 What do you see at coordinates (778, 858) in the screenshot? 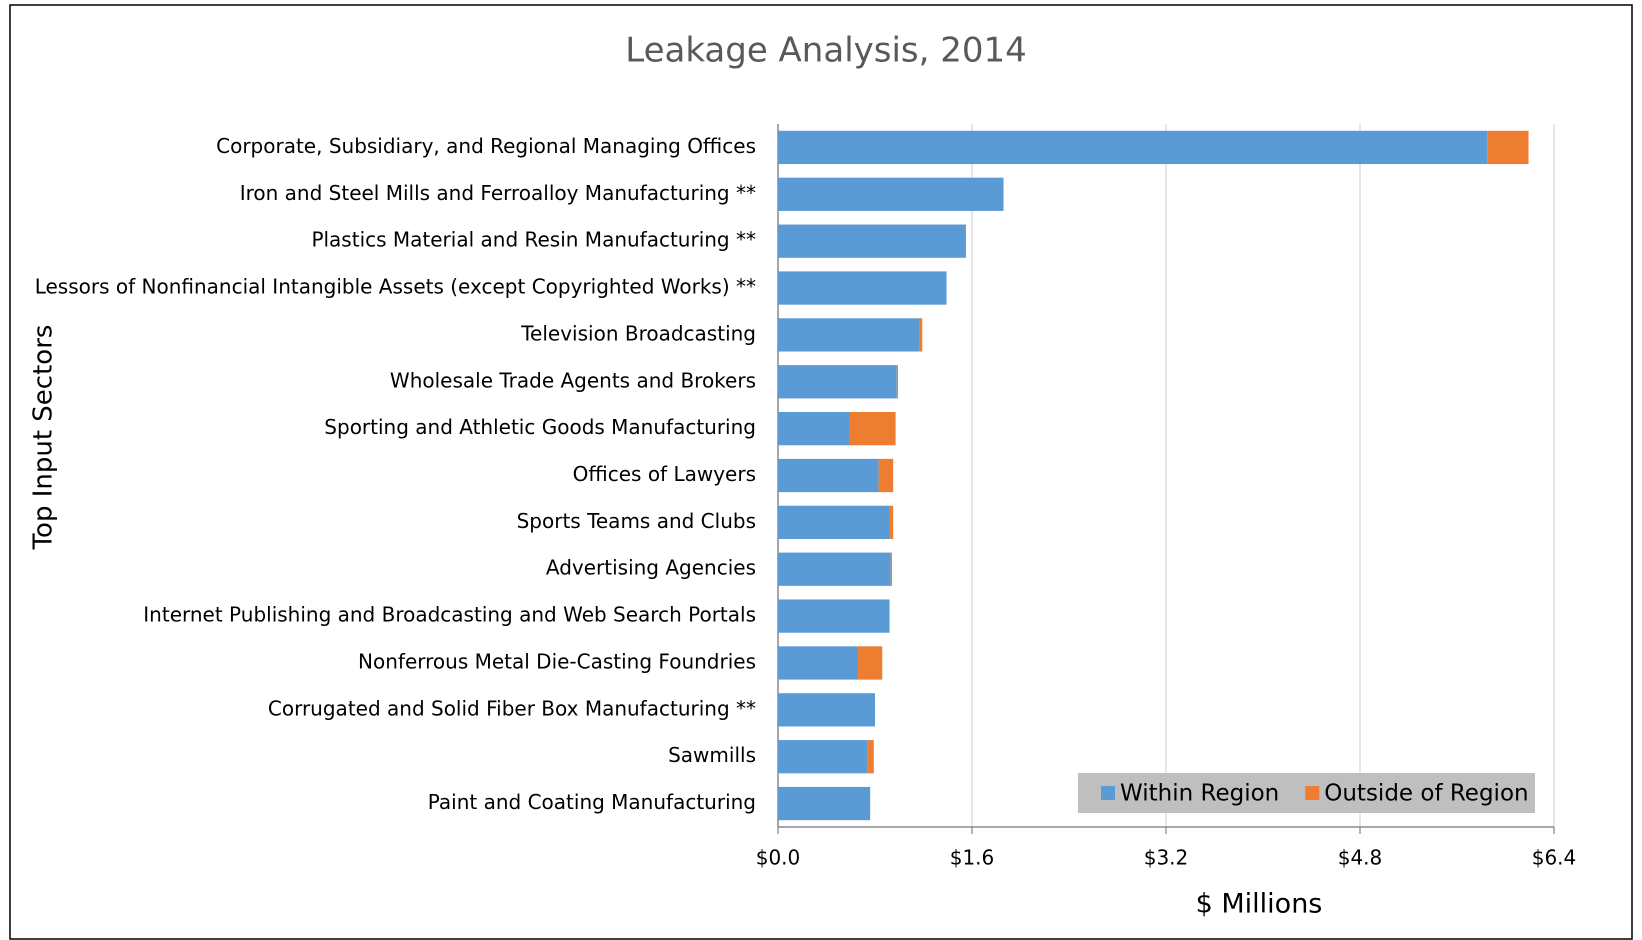
I see `x-tick-label: $0.0` at bounding box center [778, 858].